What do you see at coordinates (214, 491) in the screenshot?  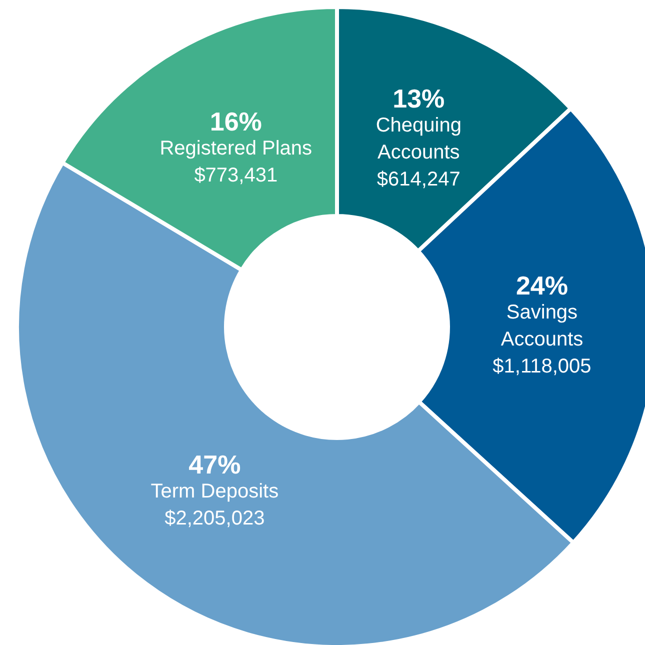 I see `slice-label: Term Deposits` at bounding box center [214, 491].